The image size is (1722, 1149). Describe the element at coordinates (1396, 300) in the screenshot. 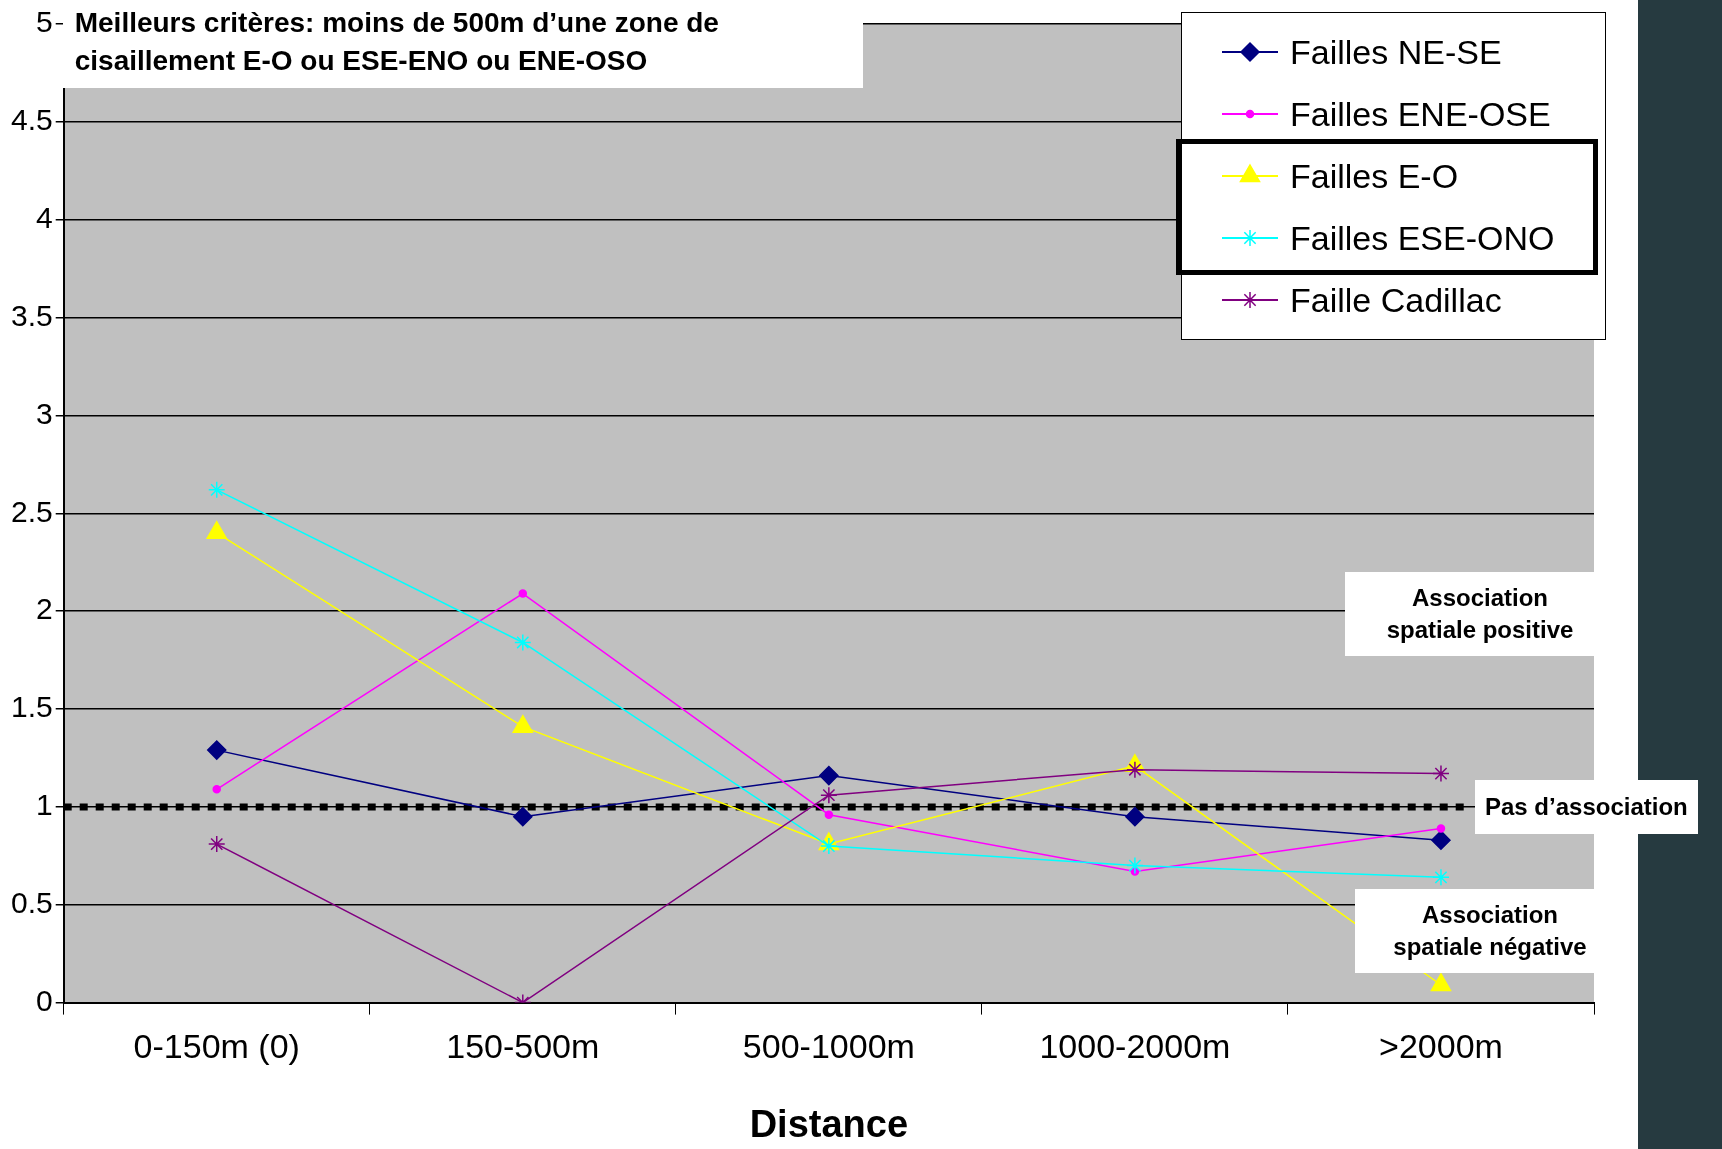

I see `legend-label: Faille Cadillac` at that location.